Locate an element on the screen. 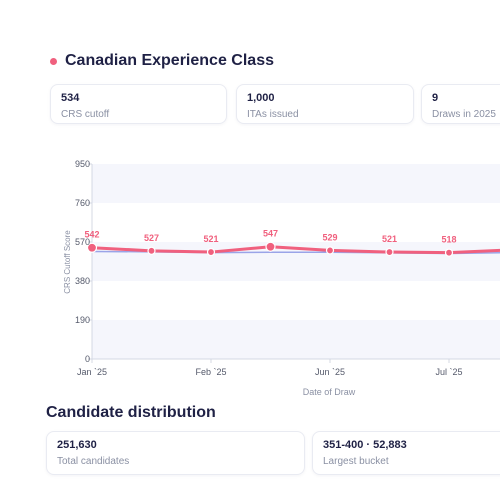  y-tick-label: 0 is located at coordinates (87, 359).